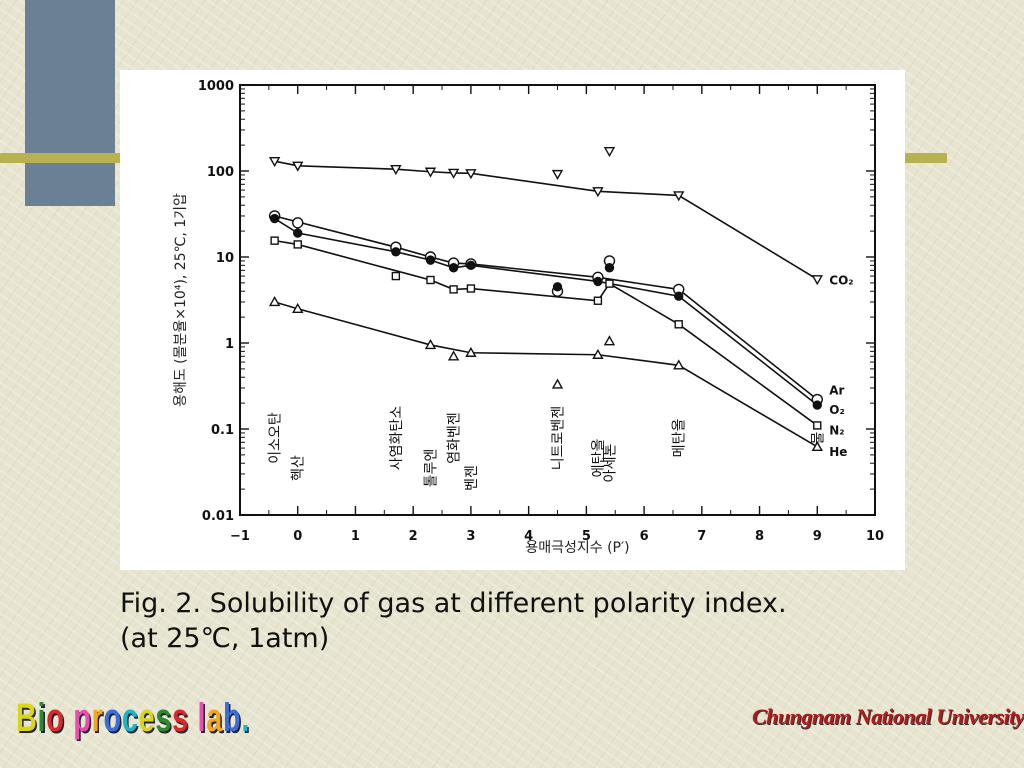 The width and height of the screenshot is (1024, 768). I want to click on series-line-ar, so click(546, 308).